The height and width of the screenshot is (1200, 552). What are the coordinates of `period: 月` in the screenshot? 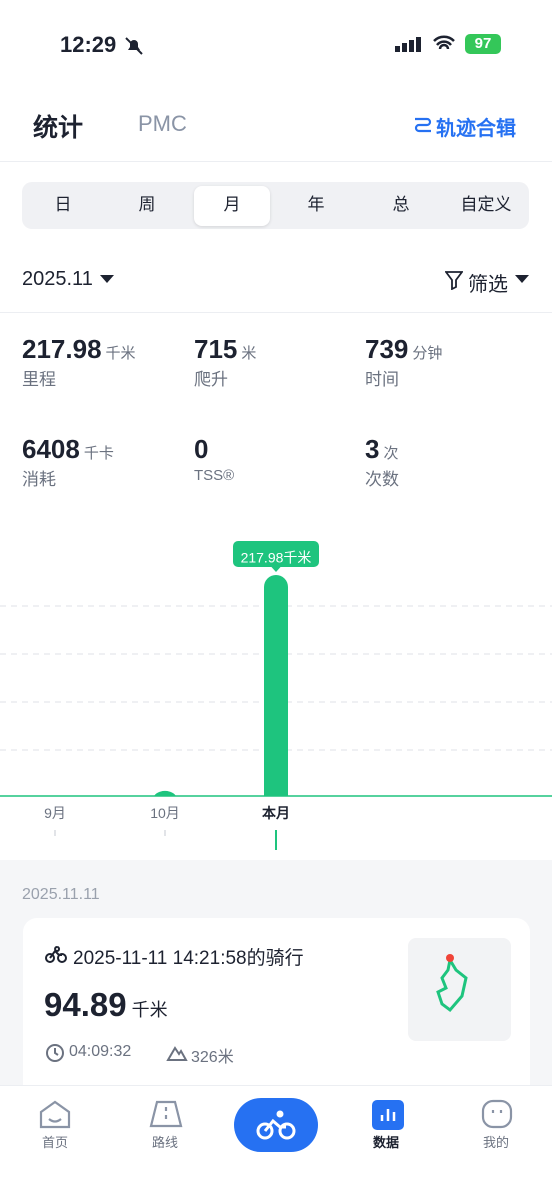 It's located at (232, 204).